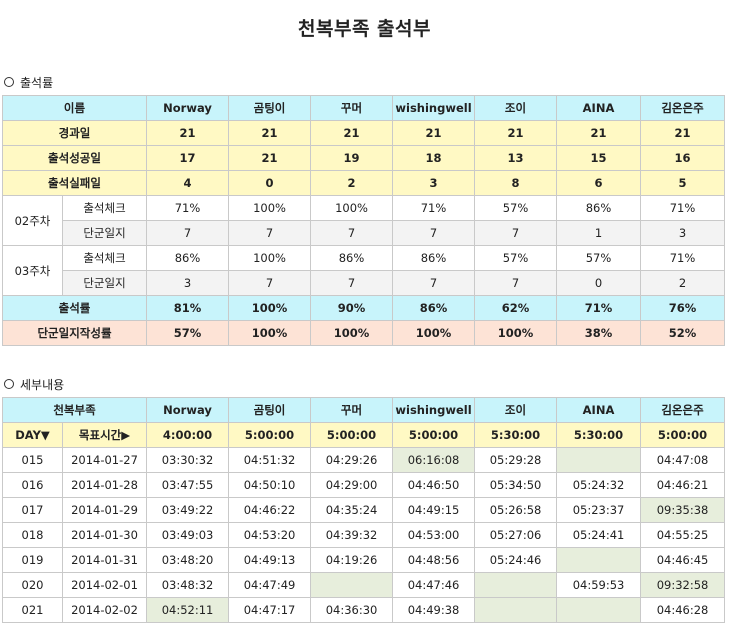 The width and height of the screenshot is (729, 628). Describe the element at coordinates (270, 485) in the screenshot. I see `time-cell: 04:50:10` at that location.